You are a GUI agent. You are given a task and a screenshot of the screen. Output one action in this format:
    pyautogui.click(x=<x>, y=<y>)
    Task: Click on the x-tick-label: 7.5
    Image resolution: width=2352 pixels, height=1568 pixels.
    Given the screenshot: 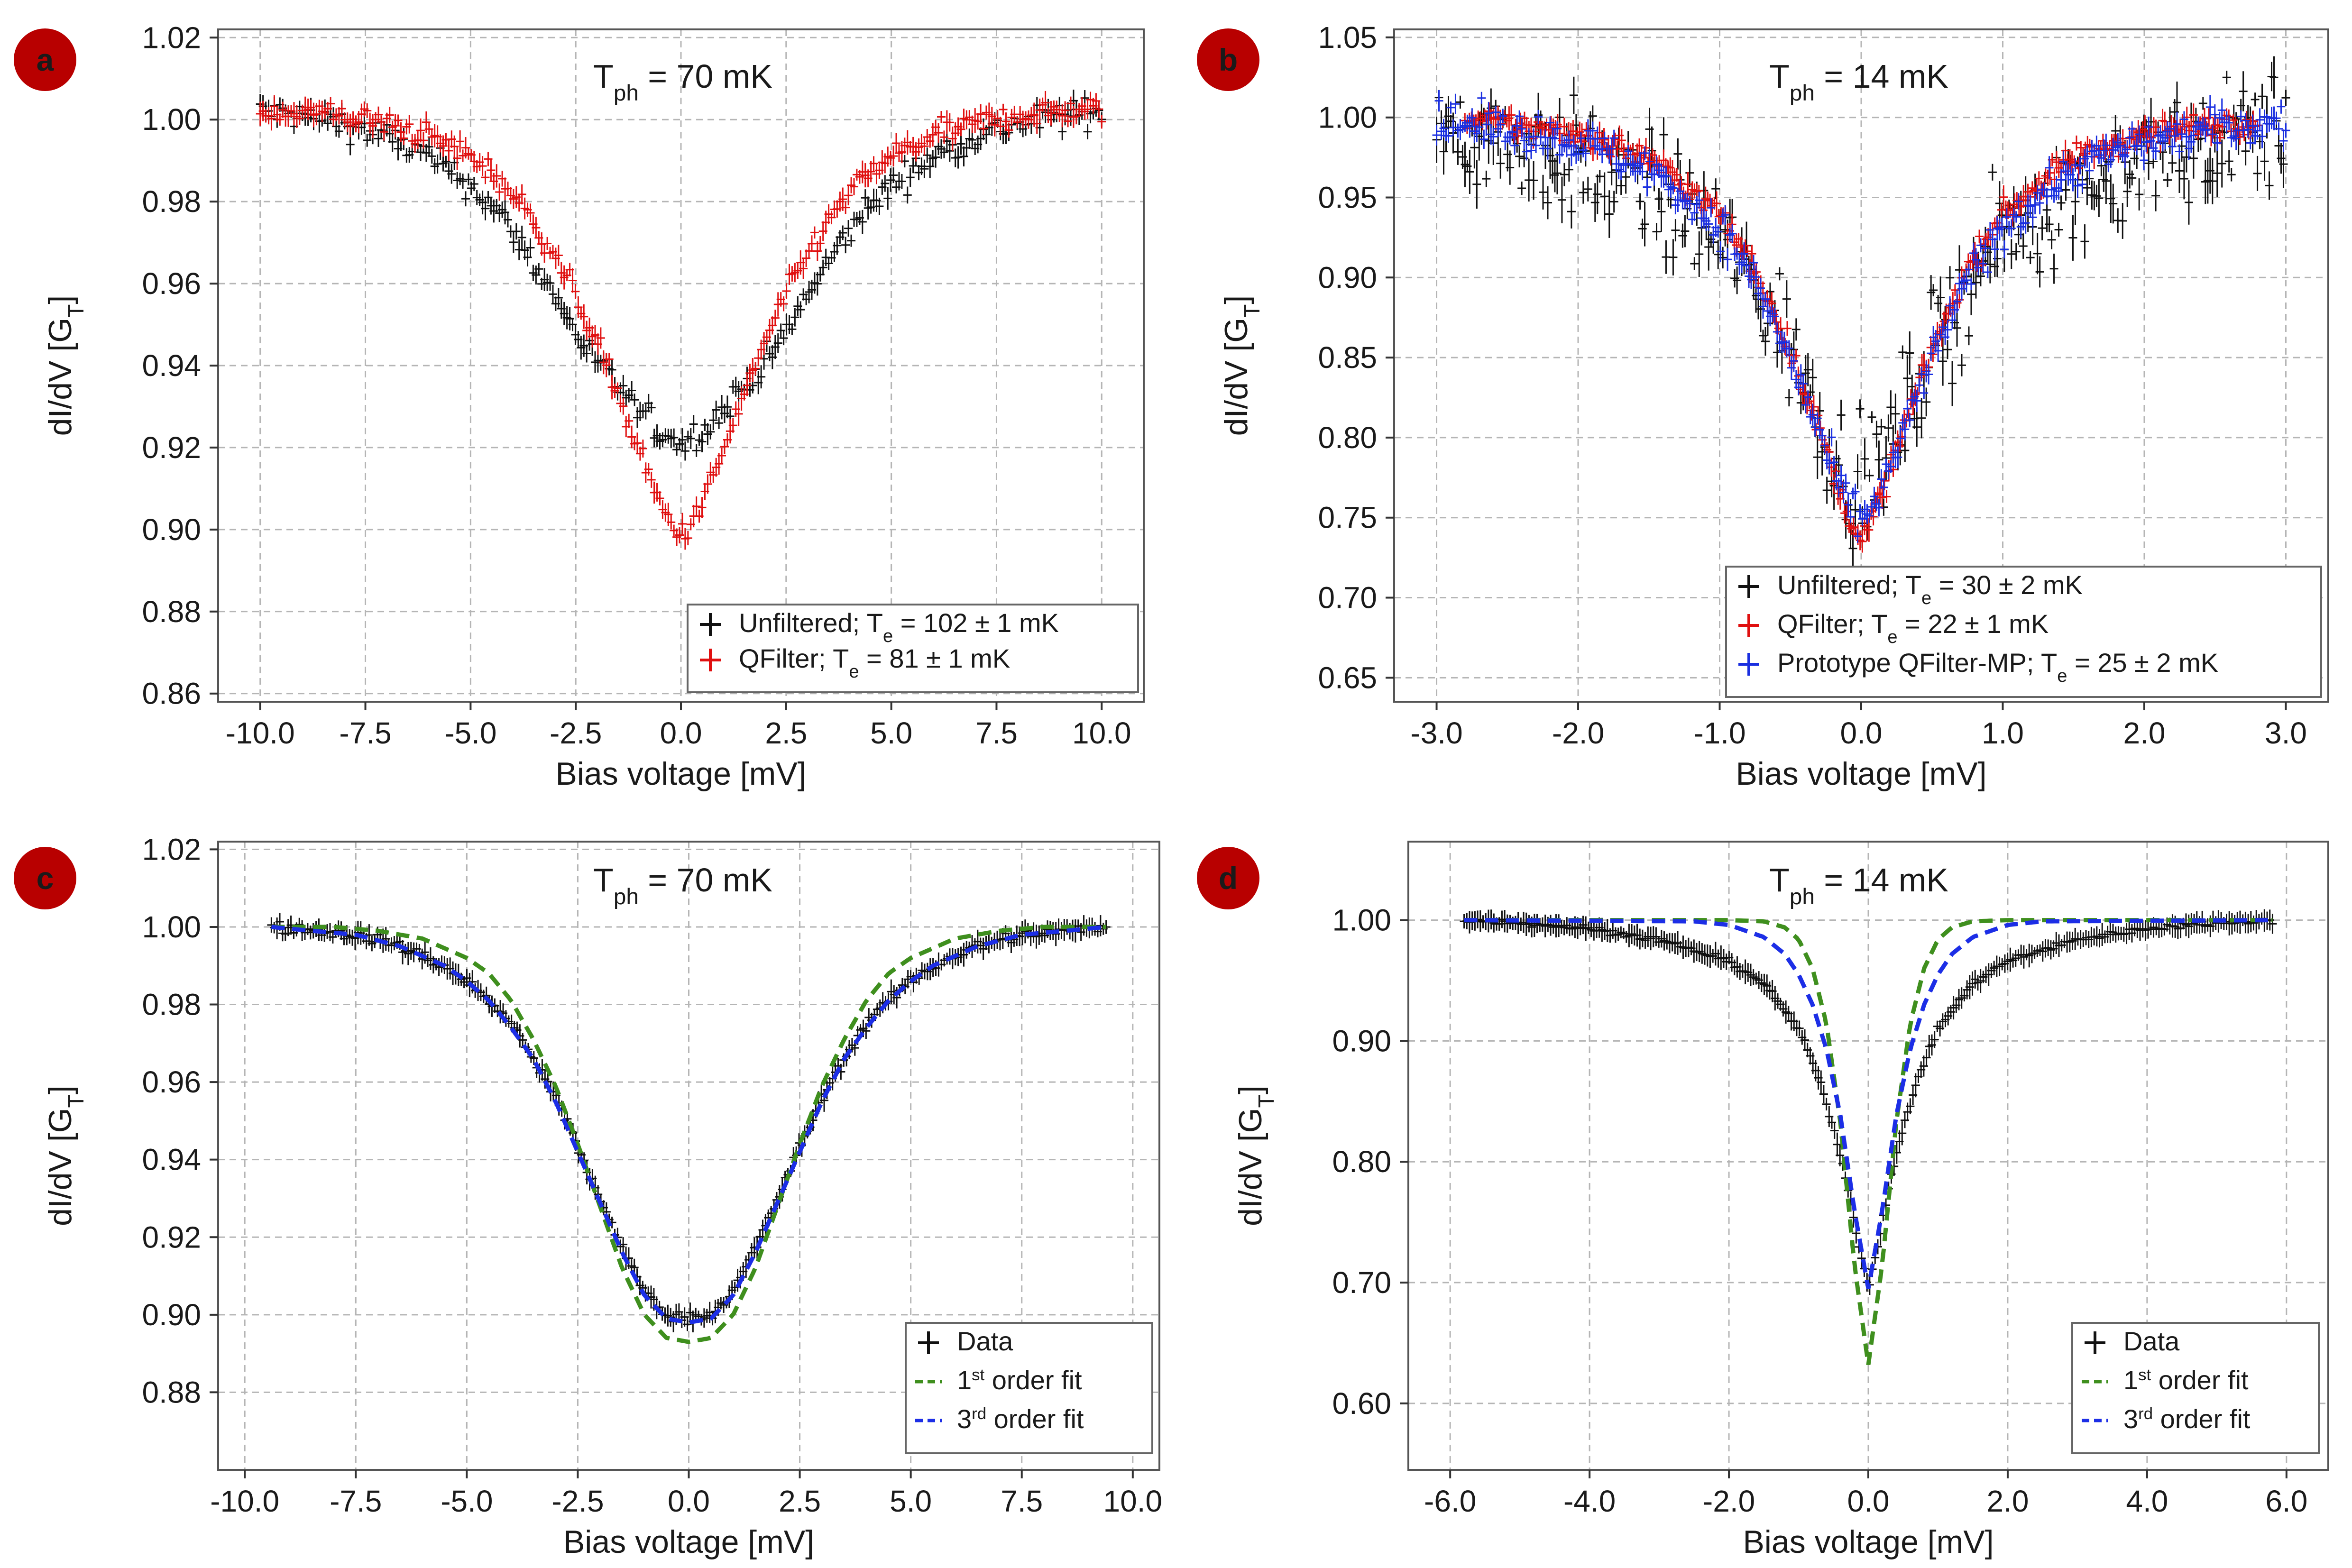 What is the action you would take?
    pyautogui.click(x=996, y=733)
    